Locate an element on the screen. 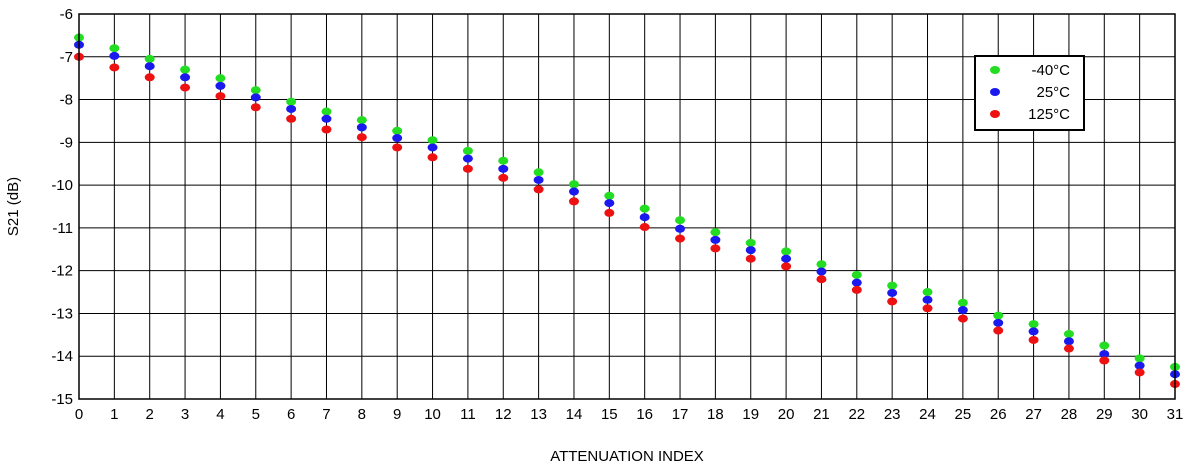 Image resolution: width=1190 pixels, height=473 pixels. x-tick-label: 18 is located at coordinates (715, 414).